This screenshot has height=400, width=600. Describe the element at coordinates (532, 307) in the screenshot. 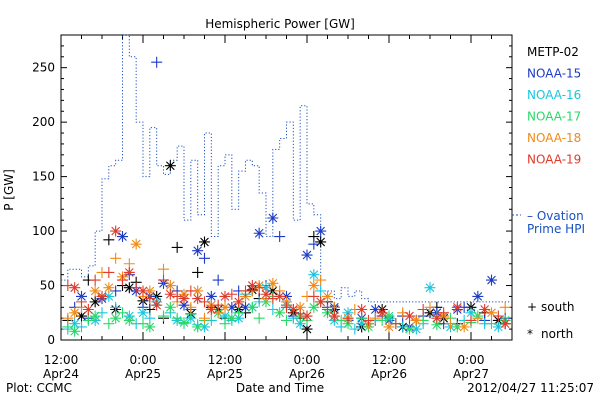

I see `legend-hemisphere-symbol: +` at that location.